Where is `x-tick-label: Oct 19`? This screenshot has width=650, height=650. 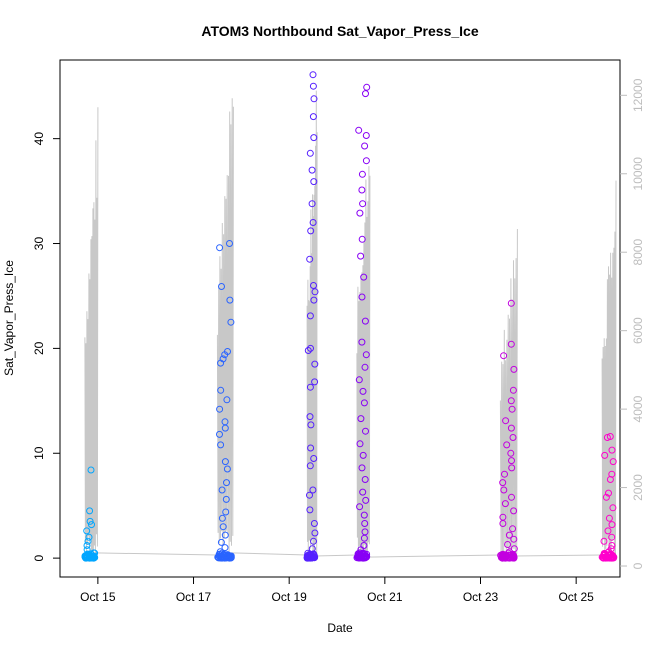 x-tick-label: Oct 19 is located at coordinates (290, 597).